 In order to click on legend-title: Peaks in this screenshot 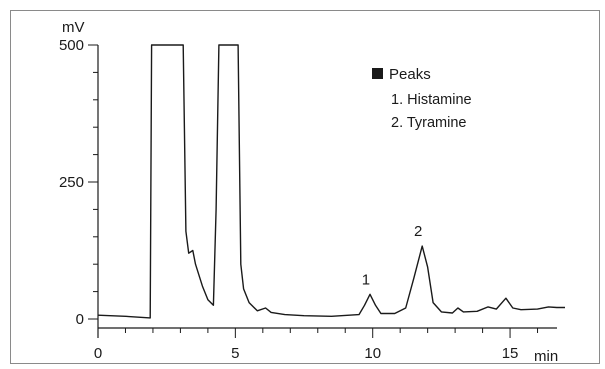, I will do `click(410, 74)`.